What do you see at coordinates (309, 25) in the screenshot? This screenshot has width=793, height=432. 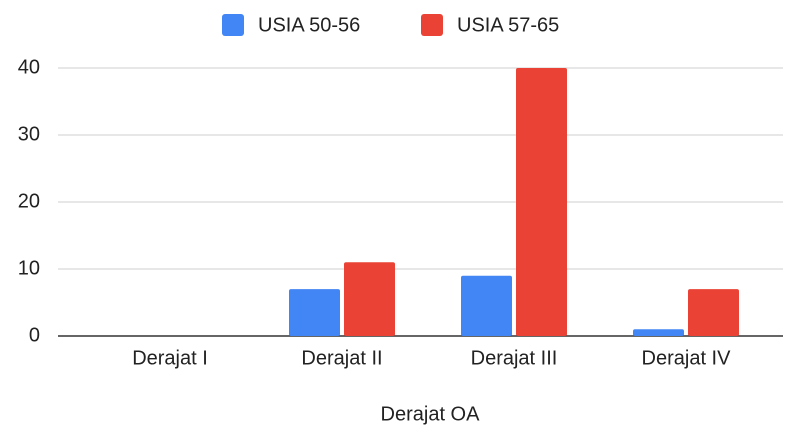 I see `legend-label: USIA 50-56` at bounding box center [309, 25].